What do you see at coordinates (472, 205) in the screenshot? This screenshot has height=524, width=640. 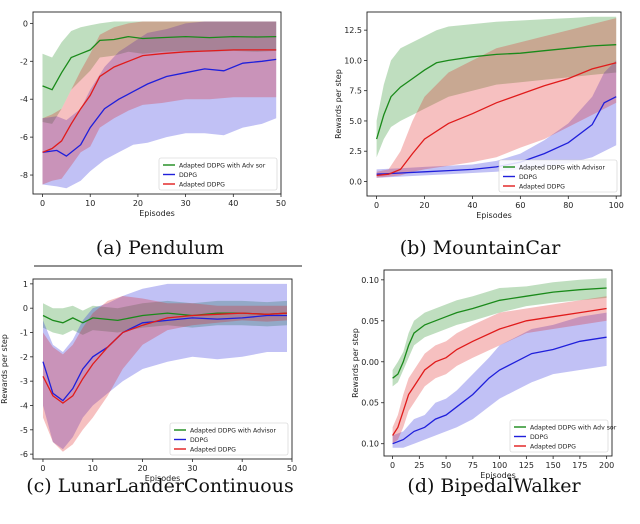 I see `mountaincar-xtick-label: 40` at bounding box center [472, 205].